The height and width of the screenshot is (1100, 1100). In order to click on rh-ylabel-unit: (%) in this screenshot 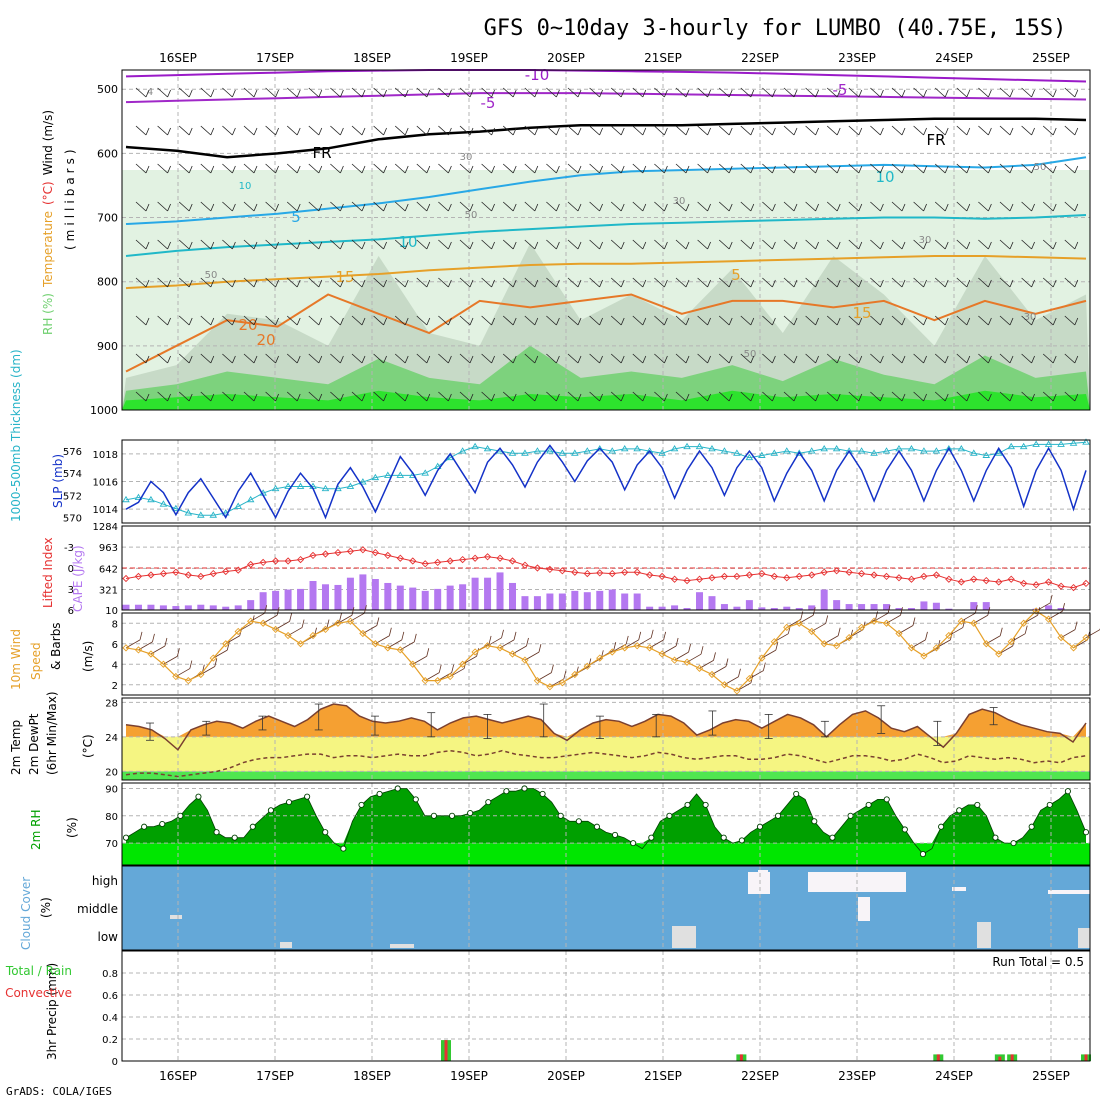, I will do `click(72, 827)`.